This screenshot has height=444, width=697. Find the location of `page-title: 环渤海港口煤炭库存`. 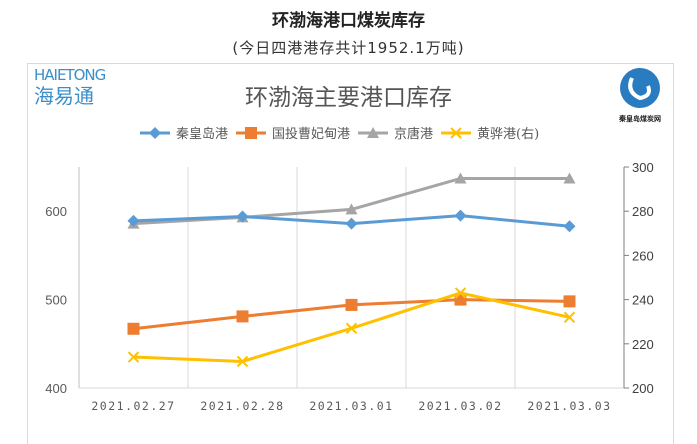

page-title: 环渤海港口煤炭库存 is located at coordinates (348, 21).